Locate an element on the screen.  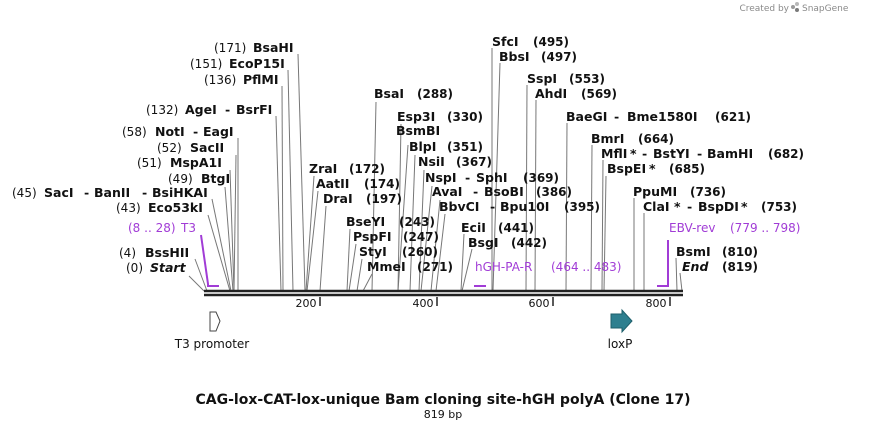
svg-text:(45)SacI-BanII-BsiHKAI: (45) SacI - BanII - BsiHKAI is located at coordinates (110, 192).